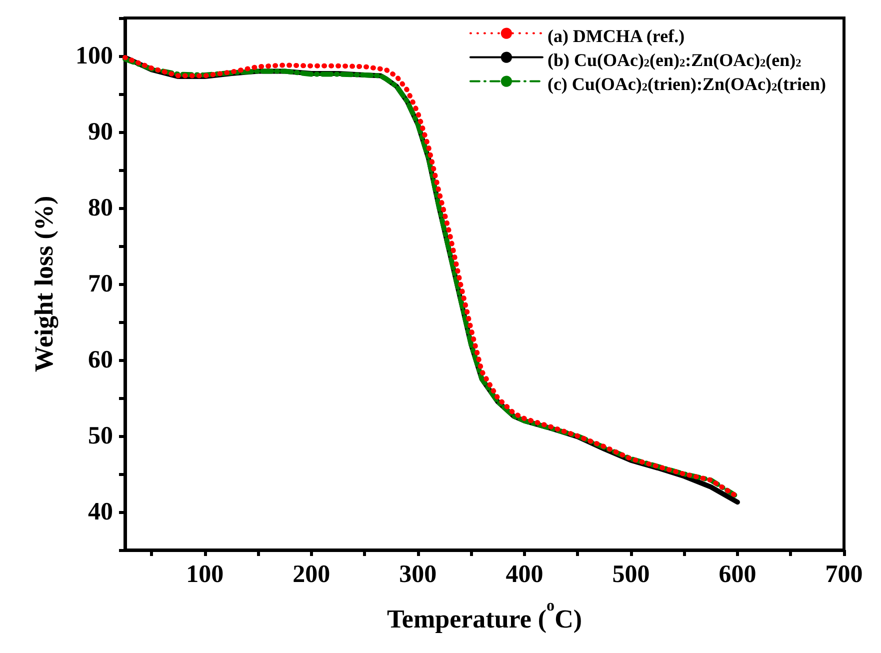 The height and width of the screenshot is (653, 881). What do you see at coordinates (94, 56) in the screenshot?
I see `y-tick-label: 100` at bounding box center [94, 56].